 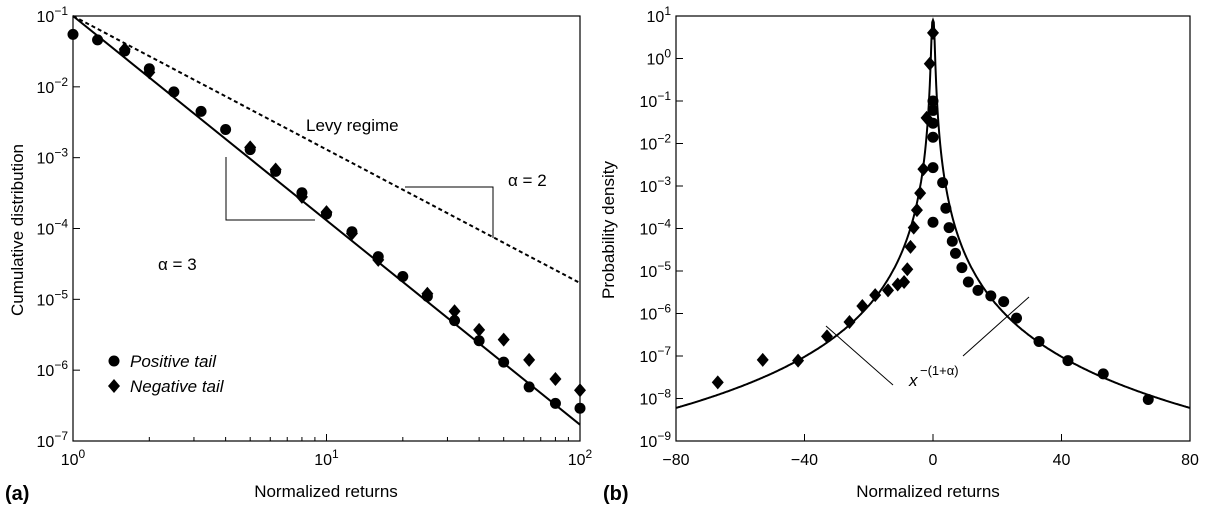 I want to click on a-y-tick-label: 10⁻², so click(x=53, y=86).